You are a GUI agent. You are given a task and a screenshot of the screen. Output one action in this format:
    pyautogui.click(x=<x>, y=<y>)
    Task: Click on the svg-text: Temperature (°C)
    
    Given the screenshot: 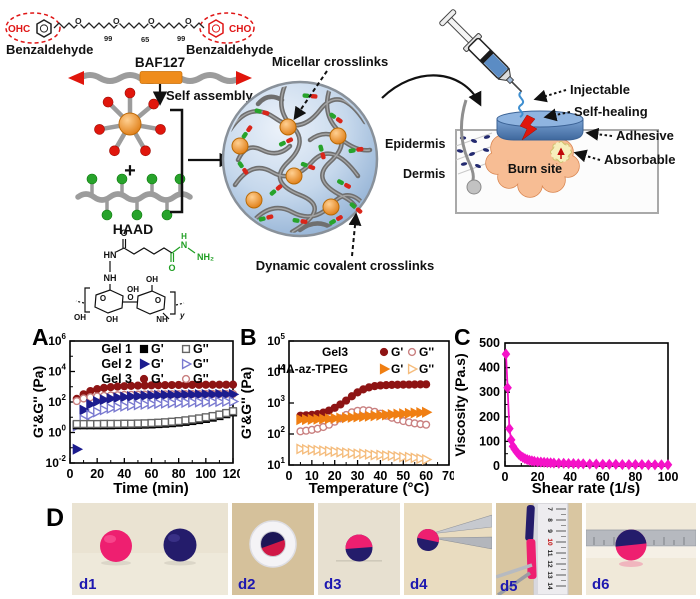 What is the action you would take?
    pyautogui.click(x=369, y=488)
    